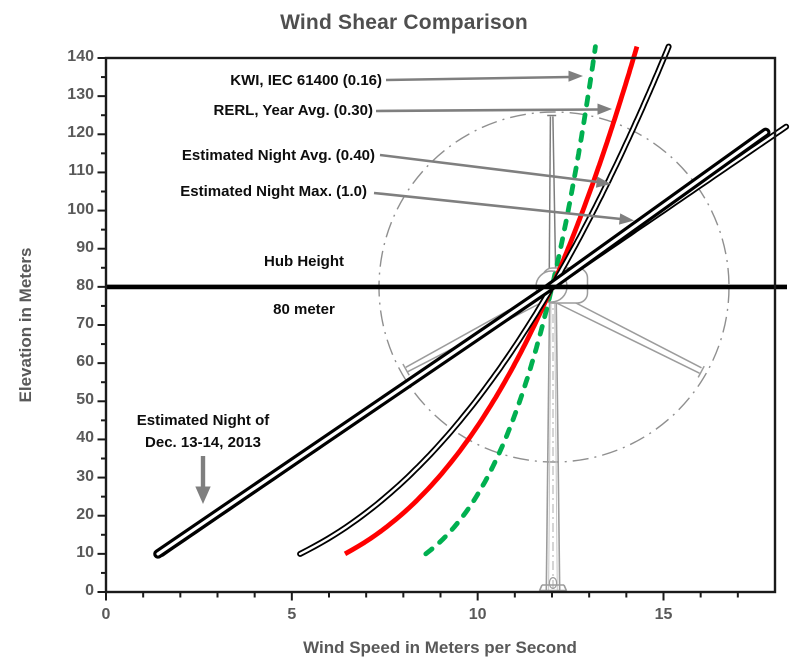 The height and width of the screenshot is (668, 808). Describe the element at coordinates (495, 170) in the screenshot. I see `night-avg-arrow` at that location.